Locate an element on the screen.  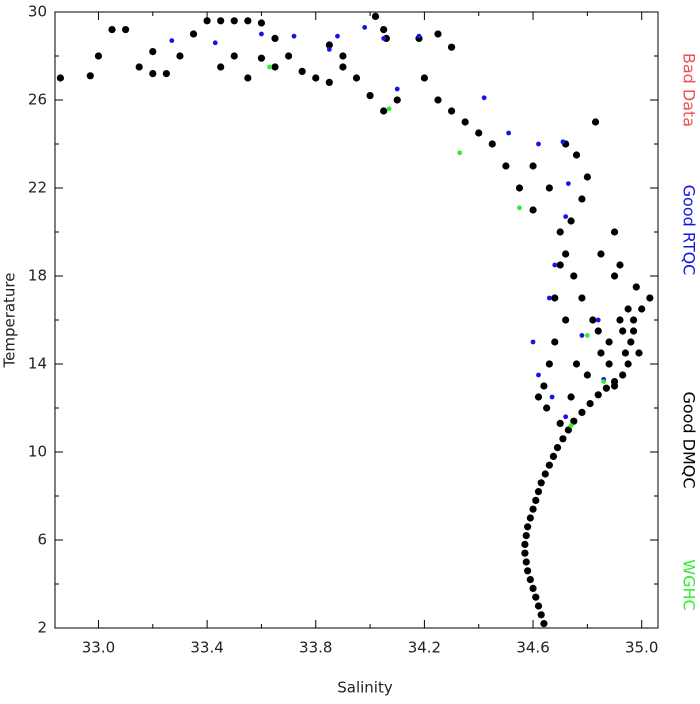
y-tick-label: 6 is located at coordinates (42, 540).